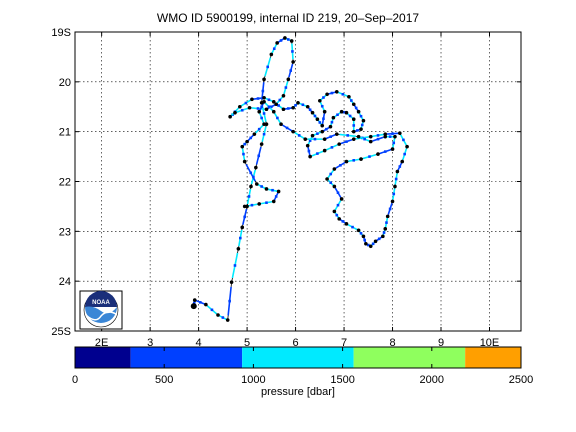 The image size is (576, 432). Describe the element at coordinates (253, 380) in the screenshot. I see `colorbar-tick-label: 1000` at that location.